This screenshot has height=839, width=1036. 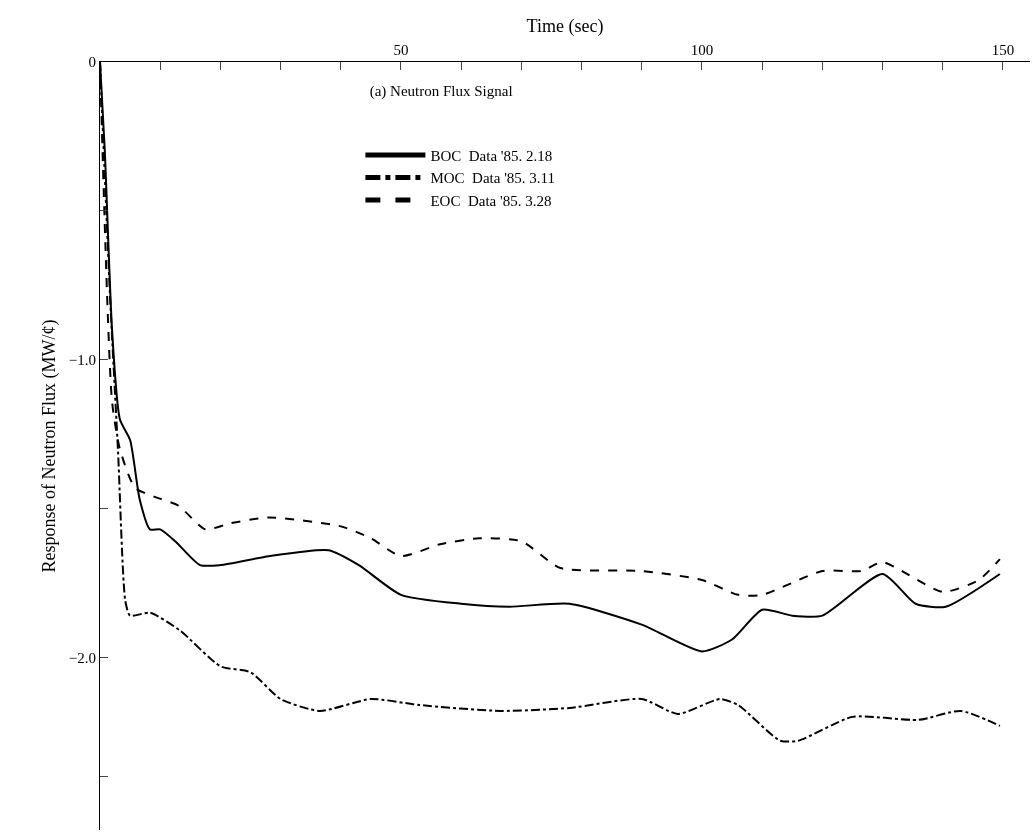 What do you see at coordinates (702, 50) in the screenshot?
I see `x-tick-label: 100` at bounding box center [702, 50].